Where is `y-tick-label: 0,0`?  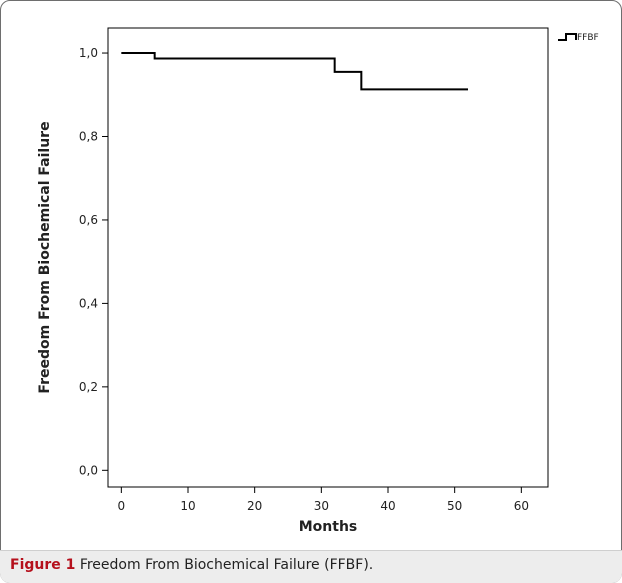
y-tick-label: 0,0 is located at coordinates (88, 470).